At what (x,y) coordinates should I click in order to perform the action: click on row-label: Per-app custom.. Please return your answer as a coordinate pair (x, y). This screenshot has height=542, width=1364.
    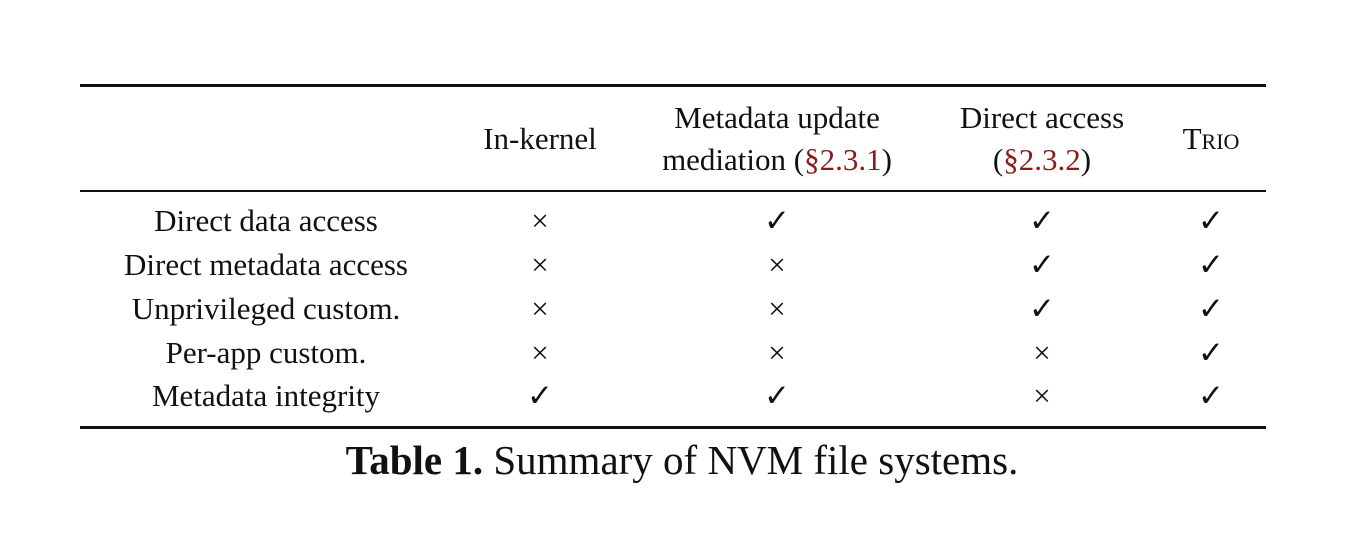
    Looking at the image, I should click on (266, 352).